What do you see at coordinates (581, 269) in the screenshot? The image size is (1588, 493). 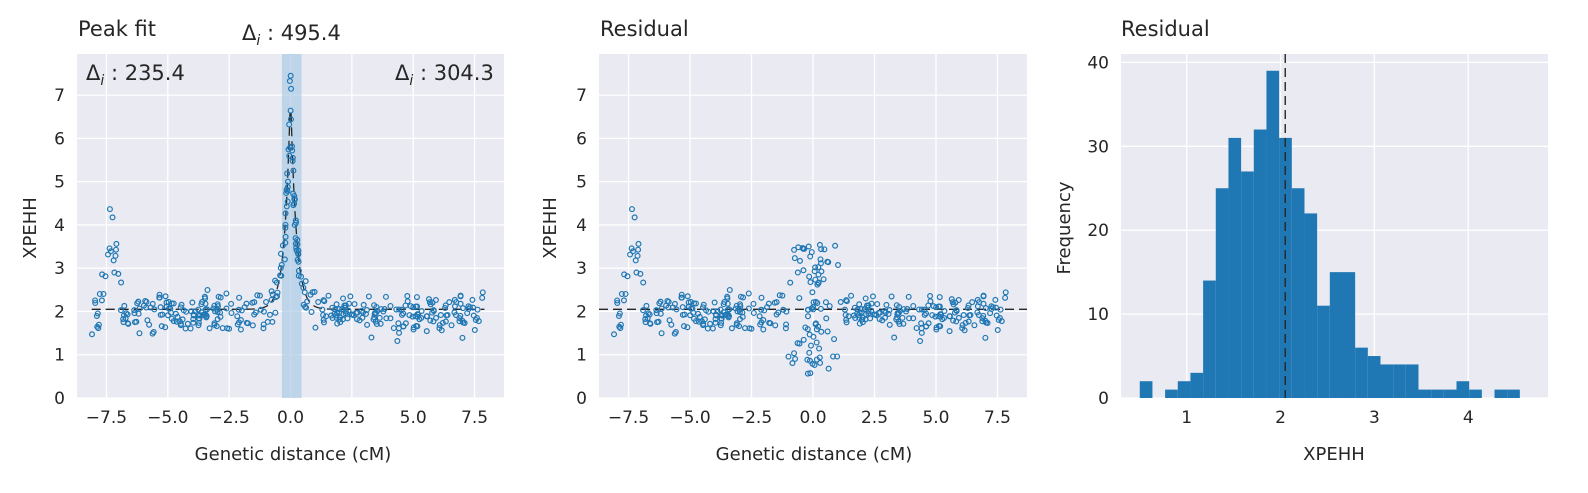 I see `residual-scatter-y-tick-label: 3` at bounding box center [581, 269].